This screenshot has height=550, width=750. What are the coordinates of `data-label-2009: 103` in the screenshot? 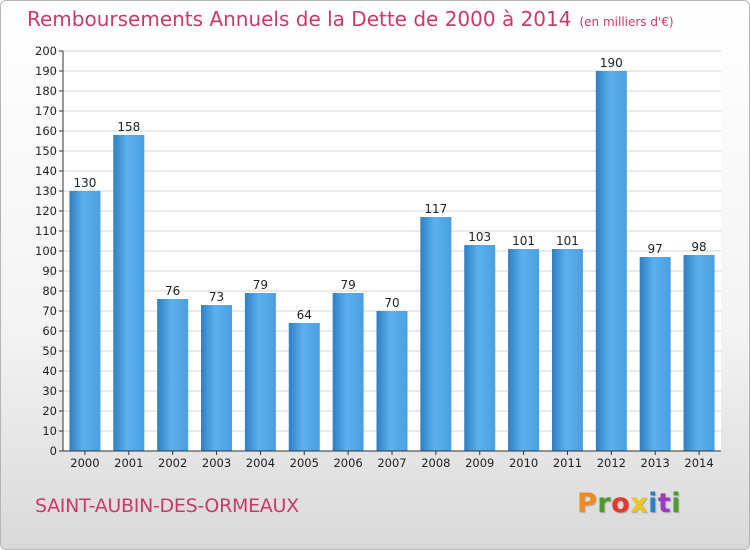 It's located at (479, 237).